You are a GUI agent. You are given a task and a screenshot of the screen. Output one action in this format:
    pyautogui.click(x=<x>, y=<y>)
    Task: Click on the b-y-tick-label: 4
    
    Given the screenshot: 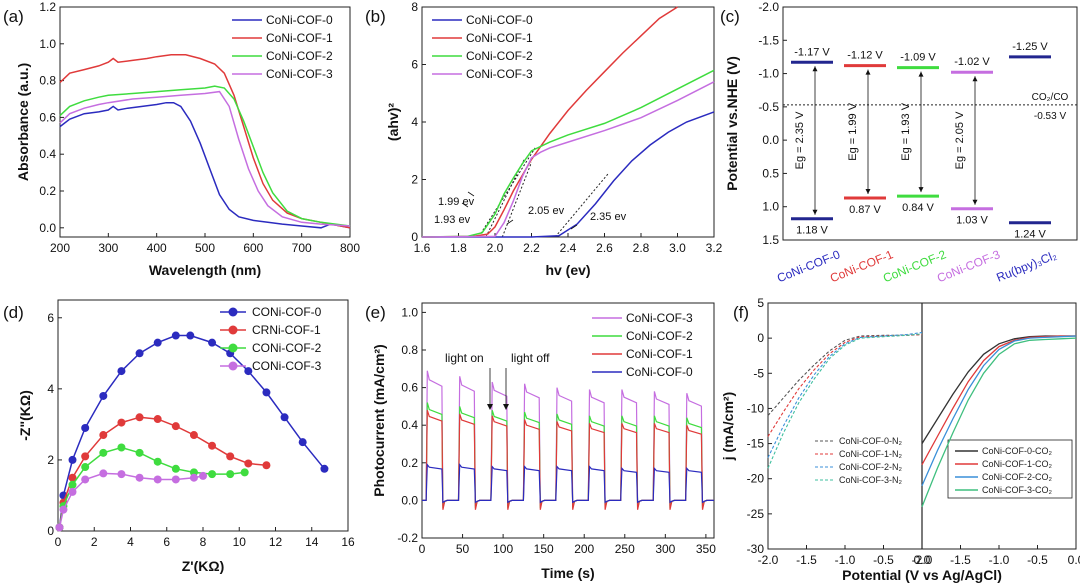 What is the action you would take?
    pyautogui.click(x=414, y=122)
    